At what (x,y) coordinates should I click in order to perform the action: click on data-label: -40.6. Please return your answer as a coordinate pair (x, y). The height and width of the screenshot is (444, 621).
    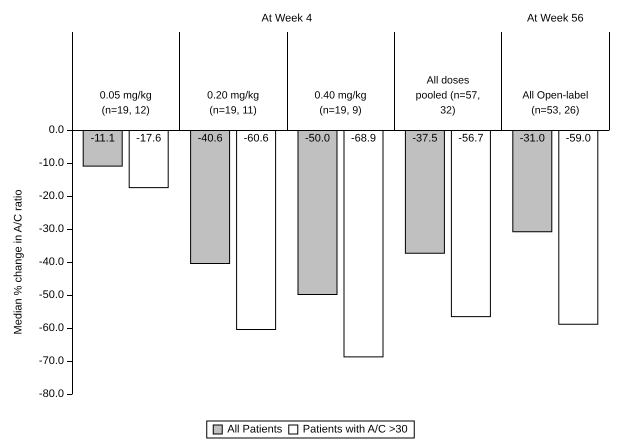
    Looking at the image, I should click on (210, 138).